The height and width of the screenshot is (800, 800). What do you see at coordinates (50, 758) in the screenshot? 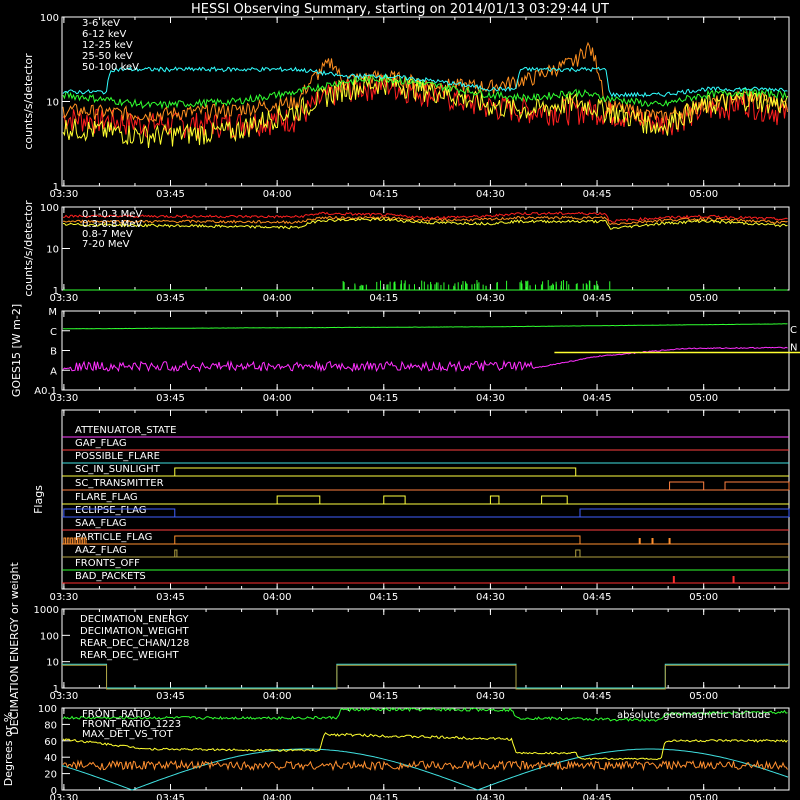
I see `y-tick-label: 40` at bounding box center [50, 758].